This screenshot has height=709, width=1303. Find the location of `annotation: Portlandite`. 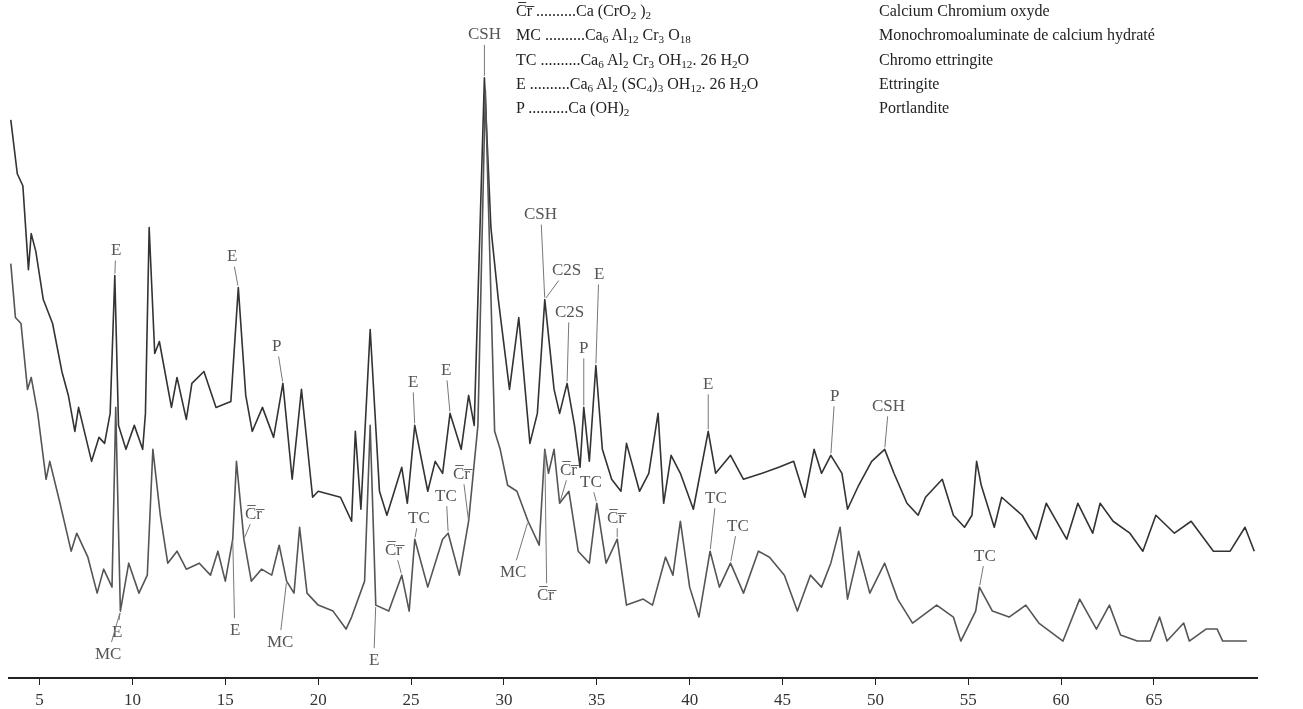

annotation: Portlandite is located at coordinates (914, 107).